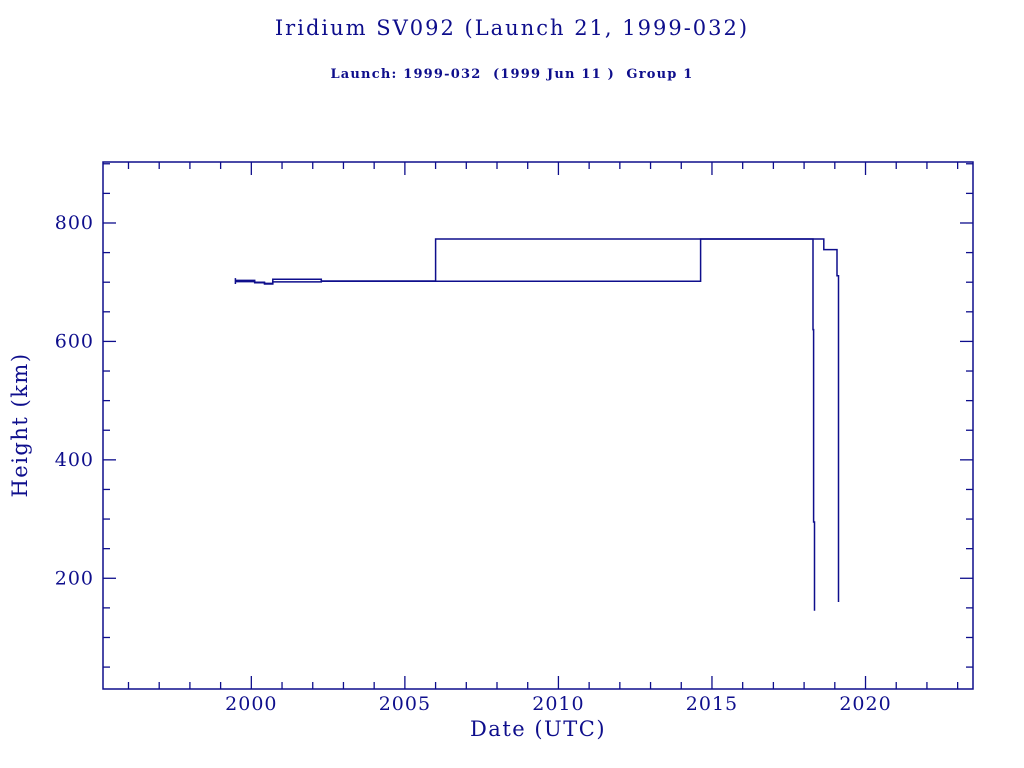 This screenshot has width=1024, height=768. Describe the element at coordinates (251, 704) in the screenshot. I see `x-tick-label: 2000` at that location.